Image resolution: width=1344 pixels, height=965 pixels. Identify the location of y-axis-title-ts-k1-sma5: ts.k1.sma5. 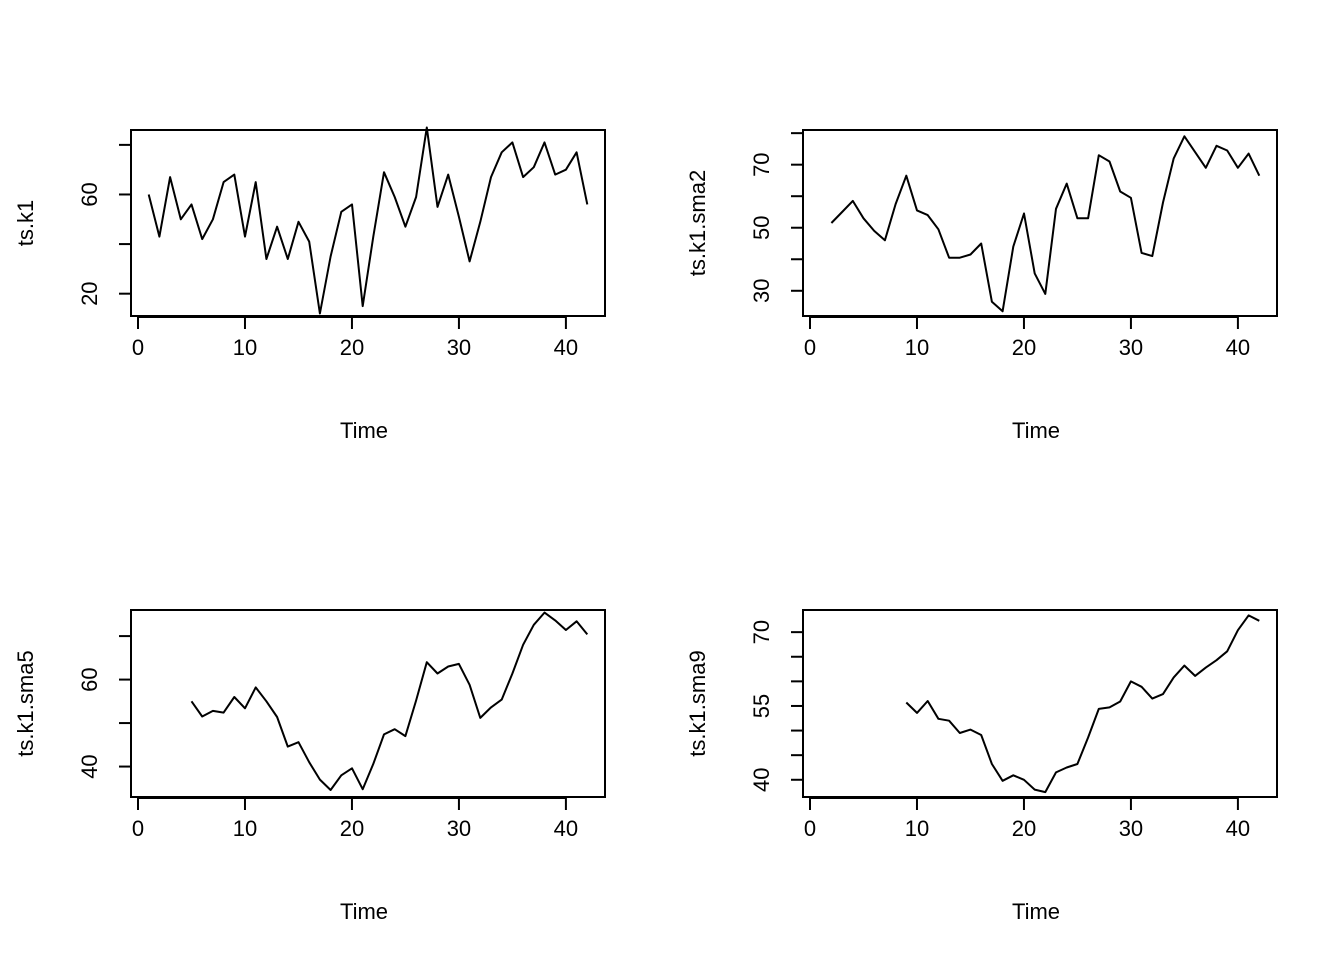
(25, 703).